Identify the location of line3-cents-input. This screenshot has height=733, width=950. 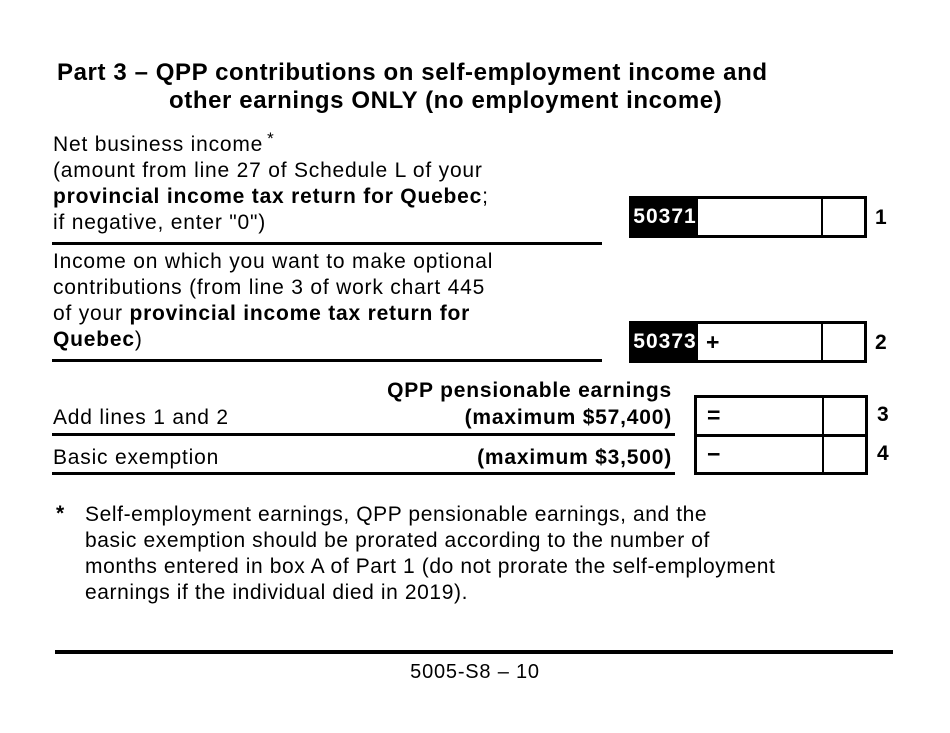
(843, 416).